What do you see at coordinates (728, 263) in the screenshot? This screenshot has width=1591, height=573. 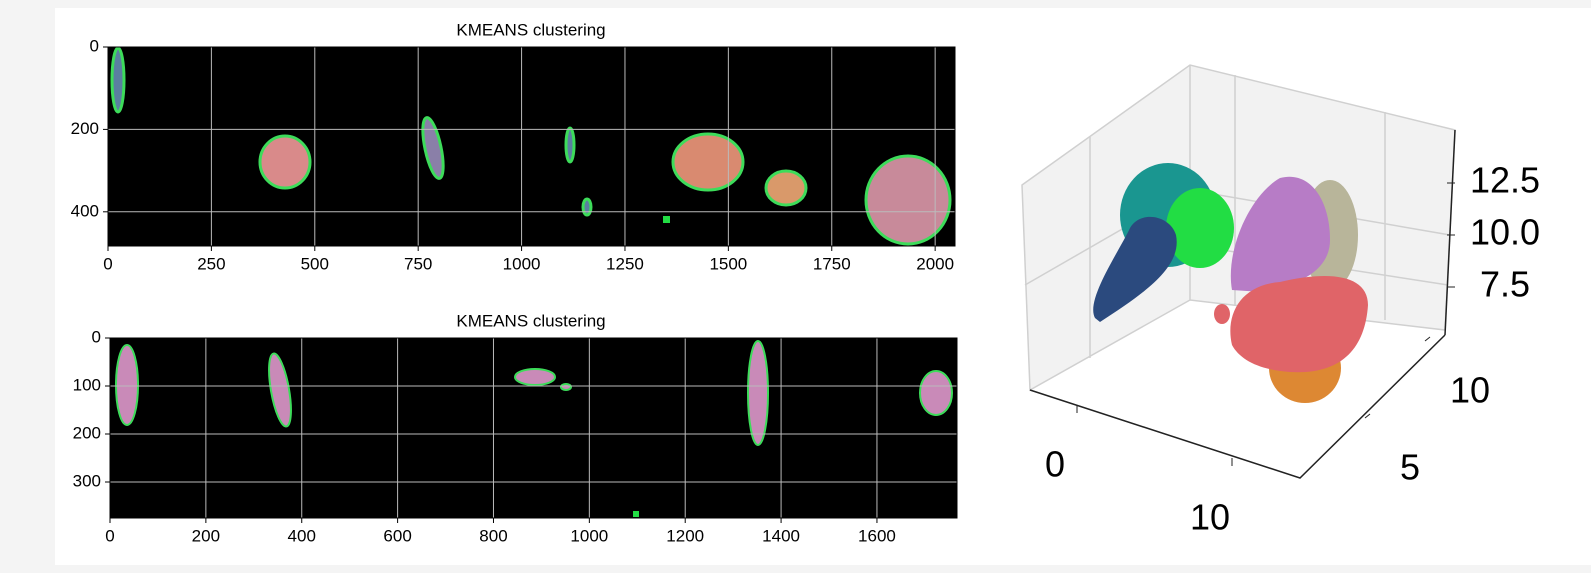 I see `x-tick-label: 1500` at bounding box center [728, 263].